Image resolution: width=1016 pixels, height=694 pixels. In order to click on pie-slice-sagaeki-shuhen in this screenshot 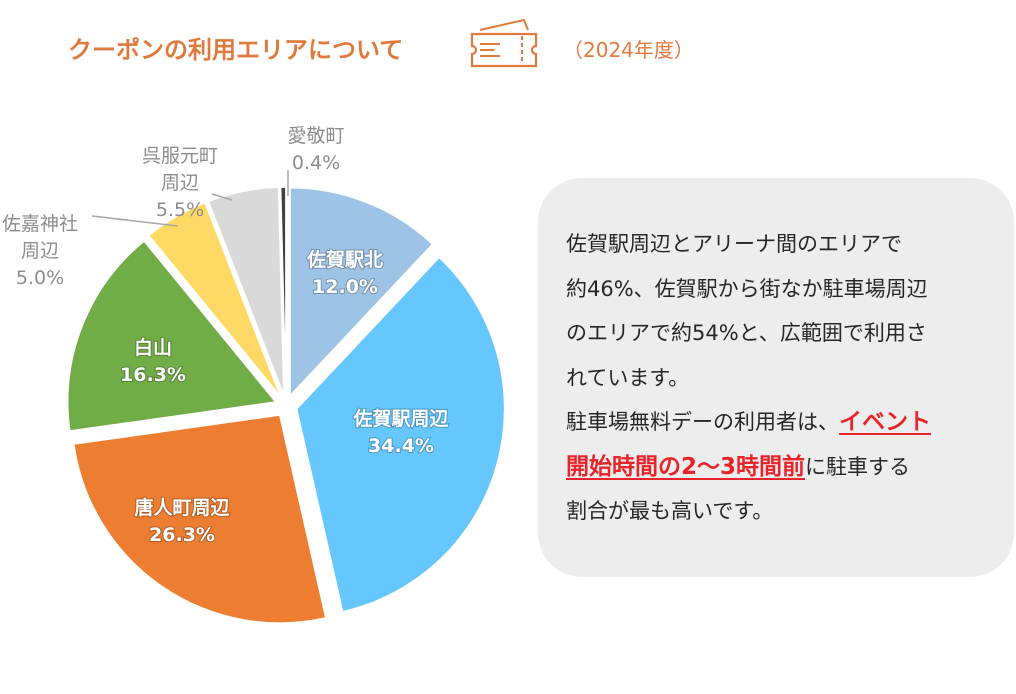, I will do `click(400, 434)`.